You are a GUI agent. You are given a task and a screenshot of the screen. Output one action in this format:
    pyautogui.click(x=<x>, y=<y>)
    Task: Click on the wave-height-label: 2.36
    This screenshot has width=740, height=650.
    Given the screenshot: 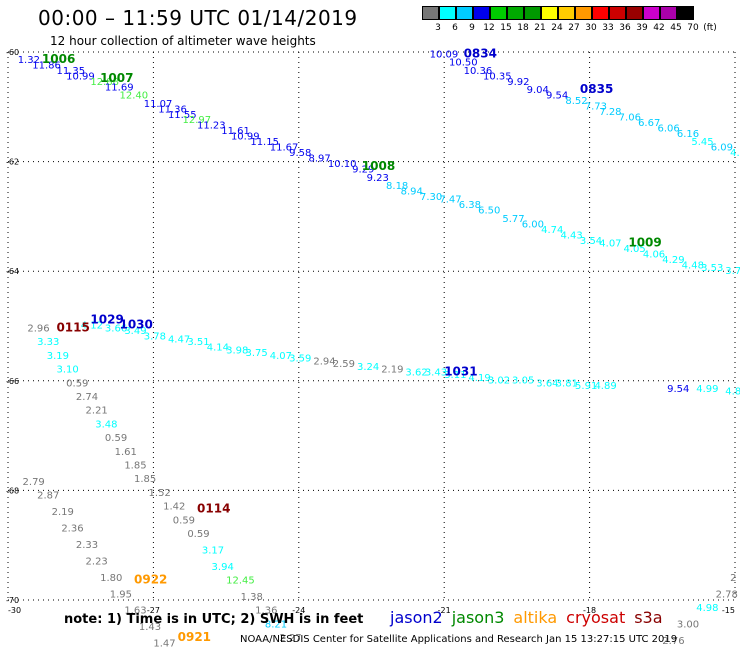 What is the action you would take?
    pyautogui.click(x=72, y=529)
    